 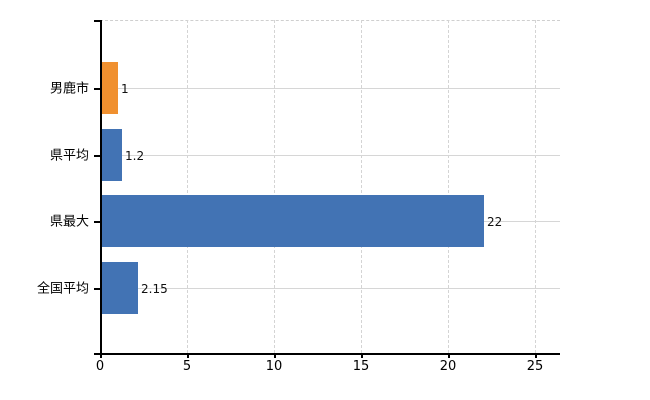 I want to click on x-tick-label: 0, so click(x=100, y=366).